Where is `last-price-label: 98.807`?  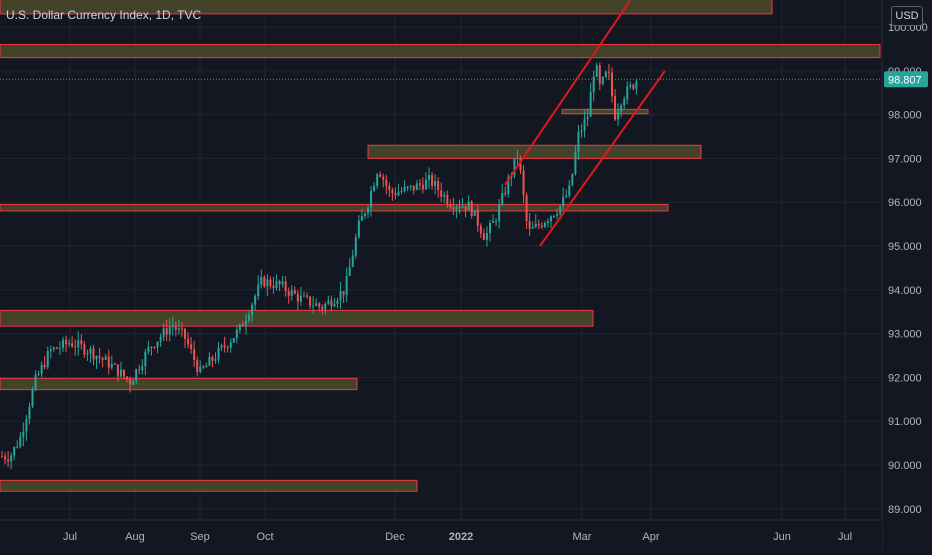 last-price-label: 98.807 is located at coordinates (905, 80).